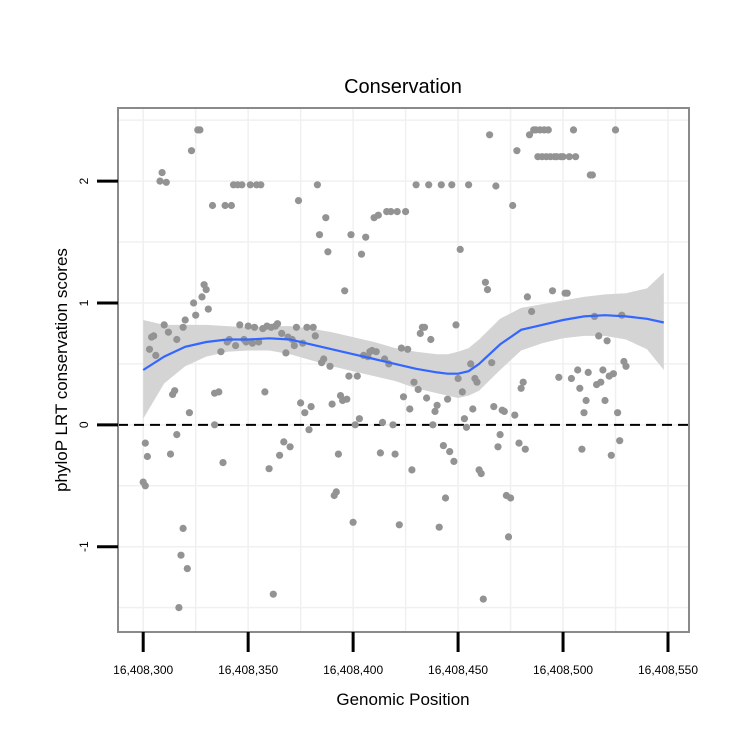 Image resolution: width=750 pixels, height=750 pixels. Describe the element at coordinates (563, 670) in the screenshot. I see `x-tick-label: 16,408,500` at that location.